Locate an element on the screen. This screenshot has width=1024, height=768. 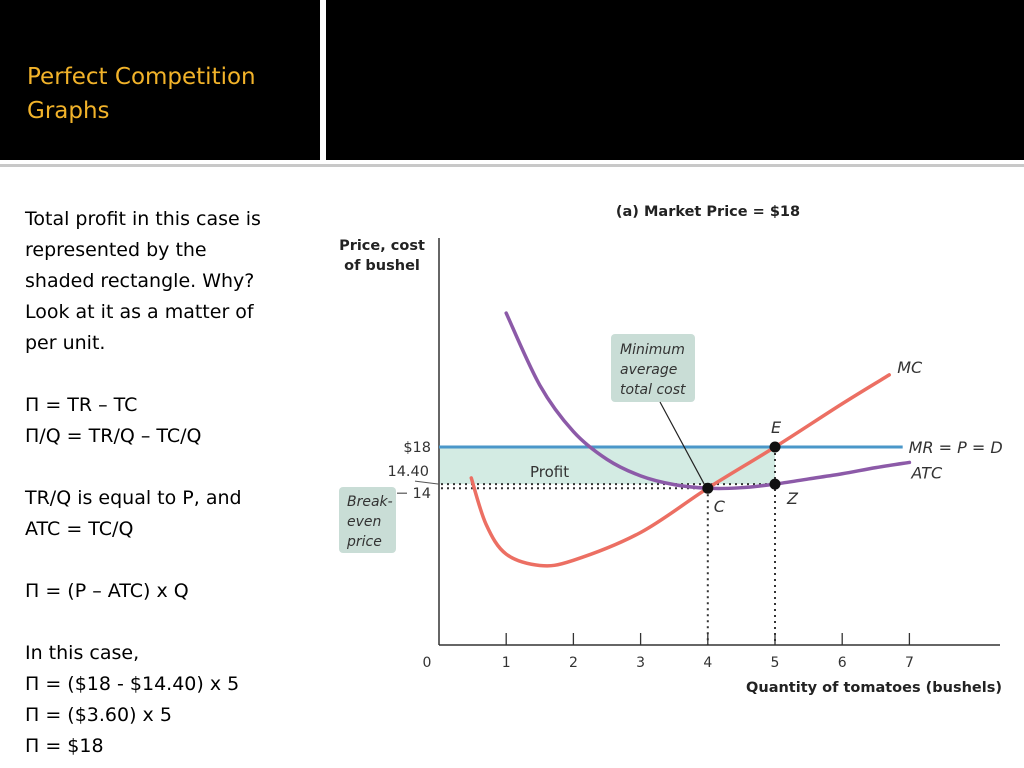
point-c is located at coordinates (708, 488).